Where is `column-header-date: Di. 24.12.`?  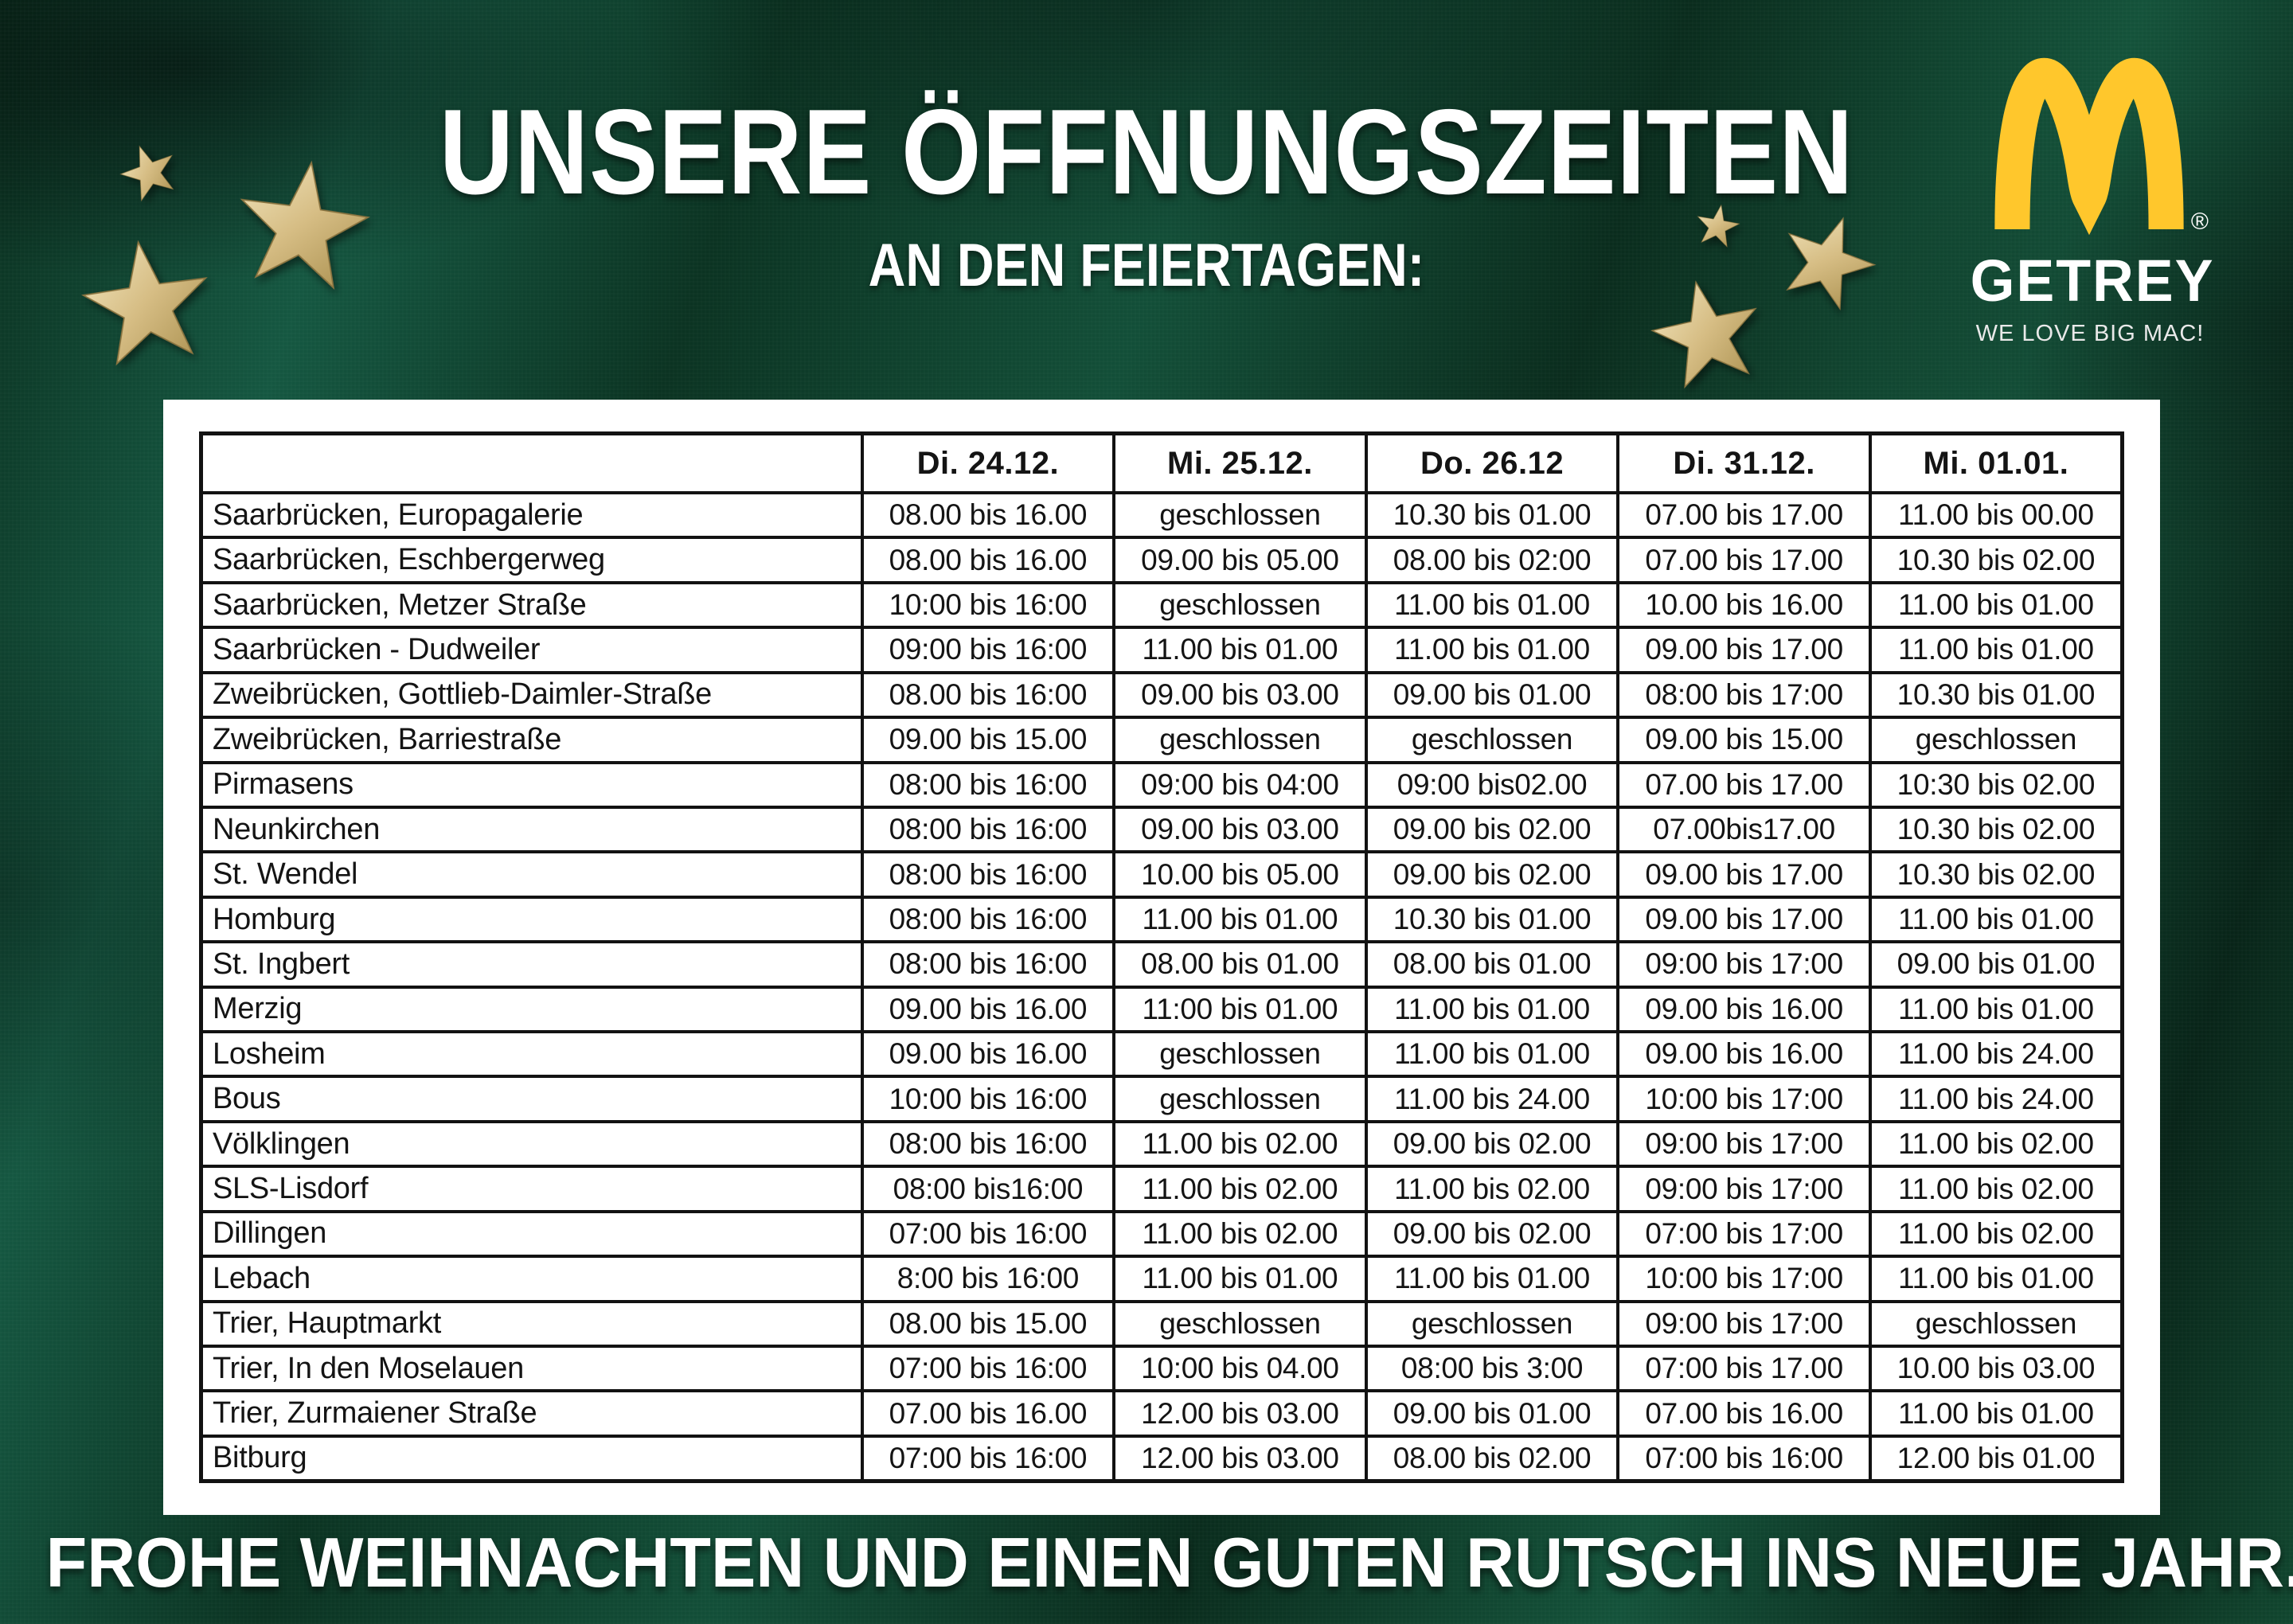
column-header-date: Di. 24.12. is located at coordinates (988, 462).